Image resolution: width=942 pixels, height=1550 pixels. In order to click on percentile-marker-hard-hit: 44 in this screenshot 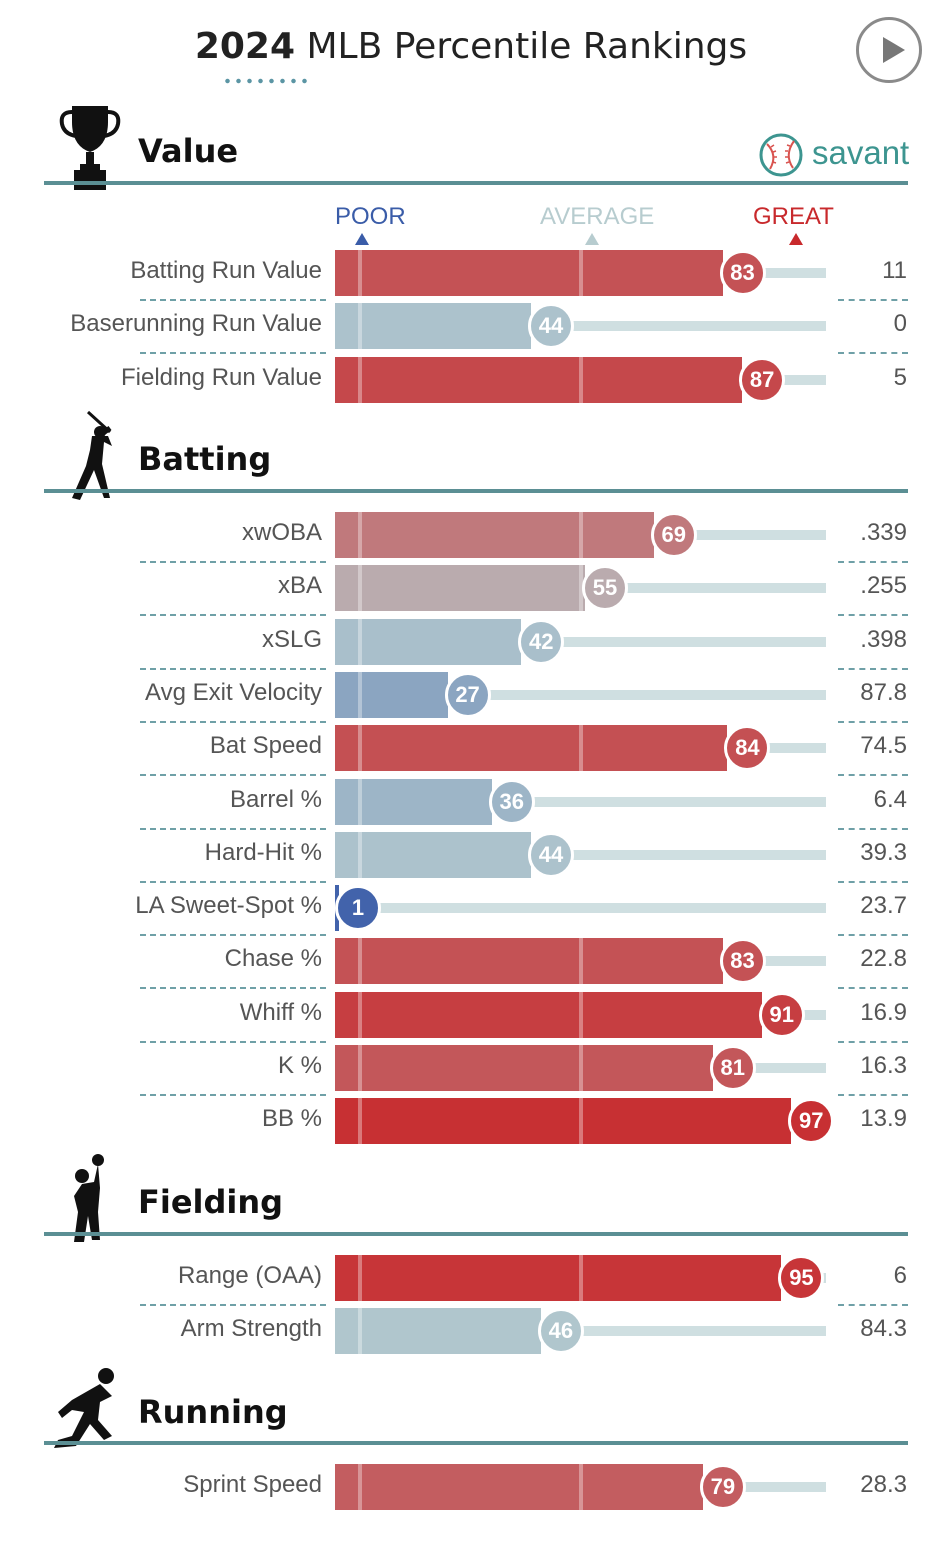, I will do `click(551, 854)`.